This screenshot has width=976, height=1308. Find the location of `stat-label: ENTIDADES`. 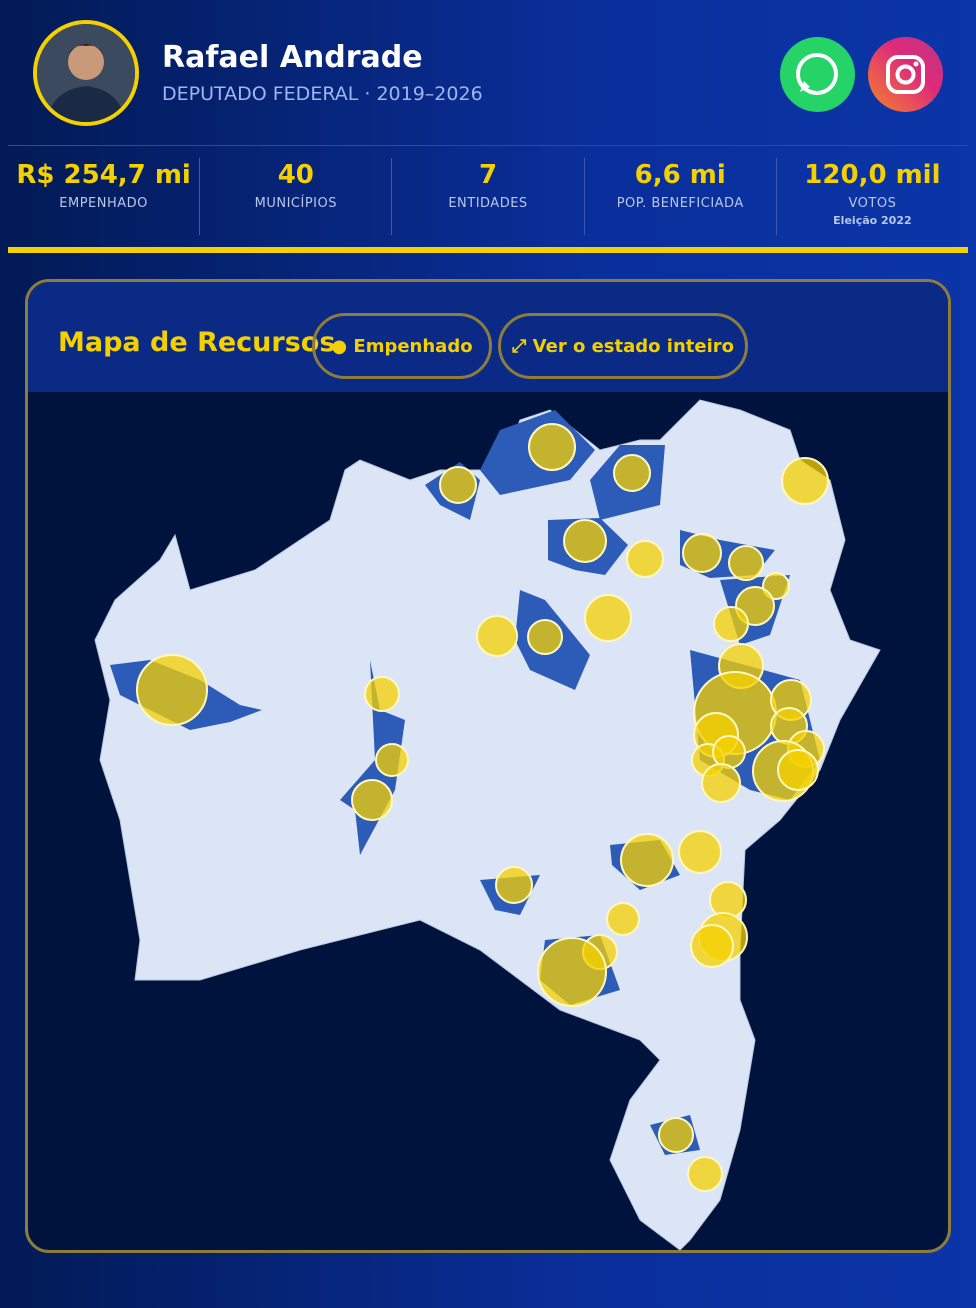

stat-label: ENTIDADES is located at coordinates (488, 203).